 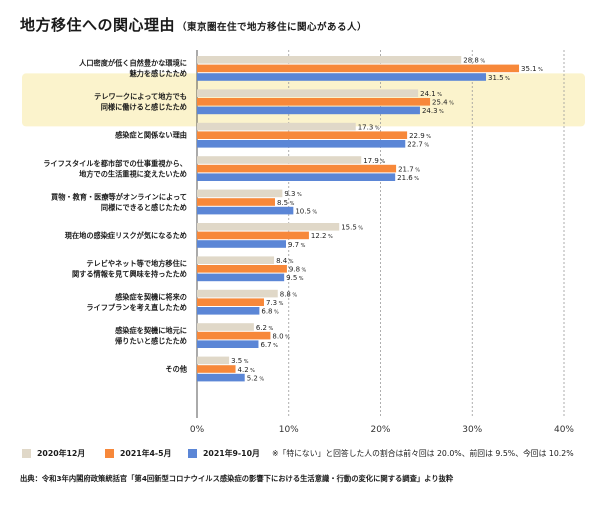 What do you see at coordinates (286, 203) in the screenshot?
I see `data-label: 8.5%` at bounding box center [286, 203].